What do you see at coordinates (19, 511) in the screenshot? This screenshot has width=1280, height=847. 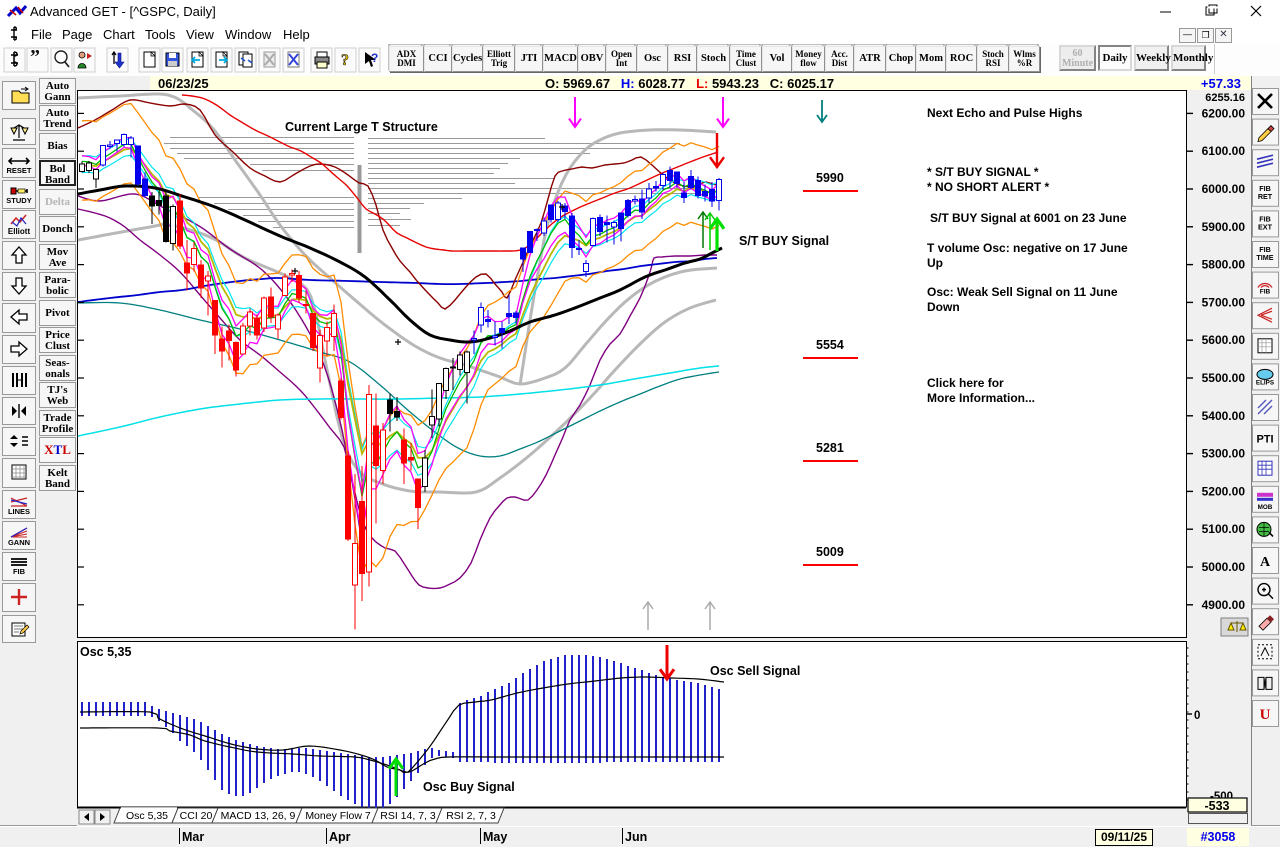 I see `svg-text: LINES` at bounding box center [19, 511].